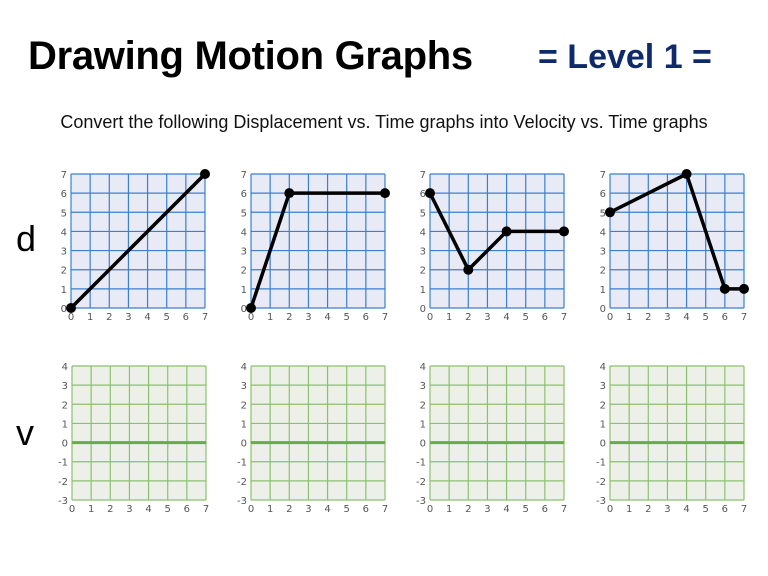  I want to click on velocity-graph-2: 0 1 2 3 4 5 6 7 -3 -2 -1 0 1 2 3 4, so click(312, 438).